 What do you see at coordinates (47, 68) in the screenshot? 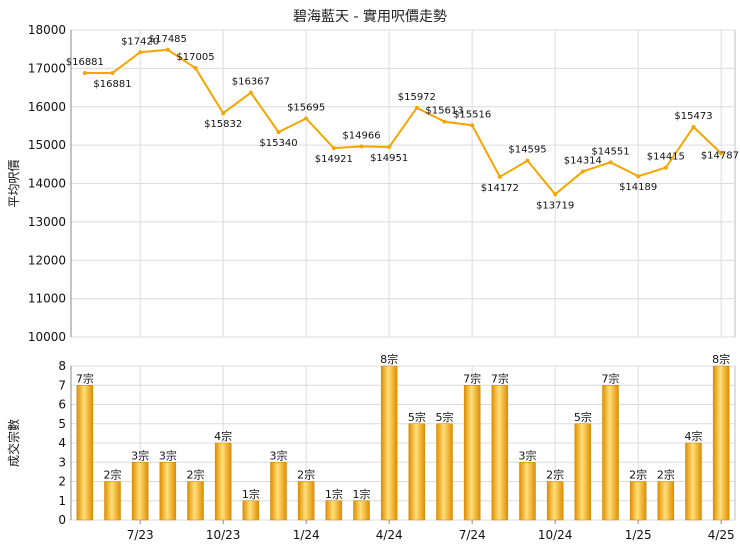
I see `line-y-tick-label: 17000` at bounding box center [47, 68].